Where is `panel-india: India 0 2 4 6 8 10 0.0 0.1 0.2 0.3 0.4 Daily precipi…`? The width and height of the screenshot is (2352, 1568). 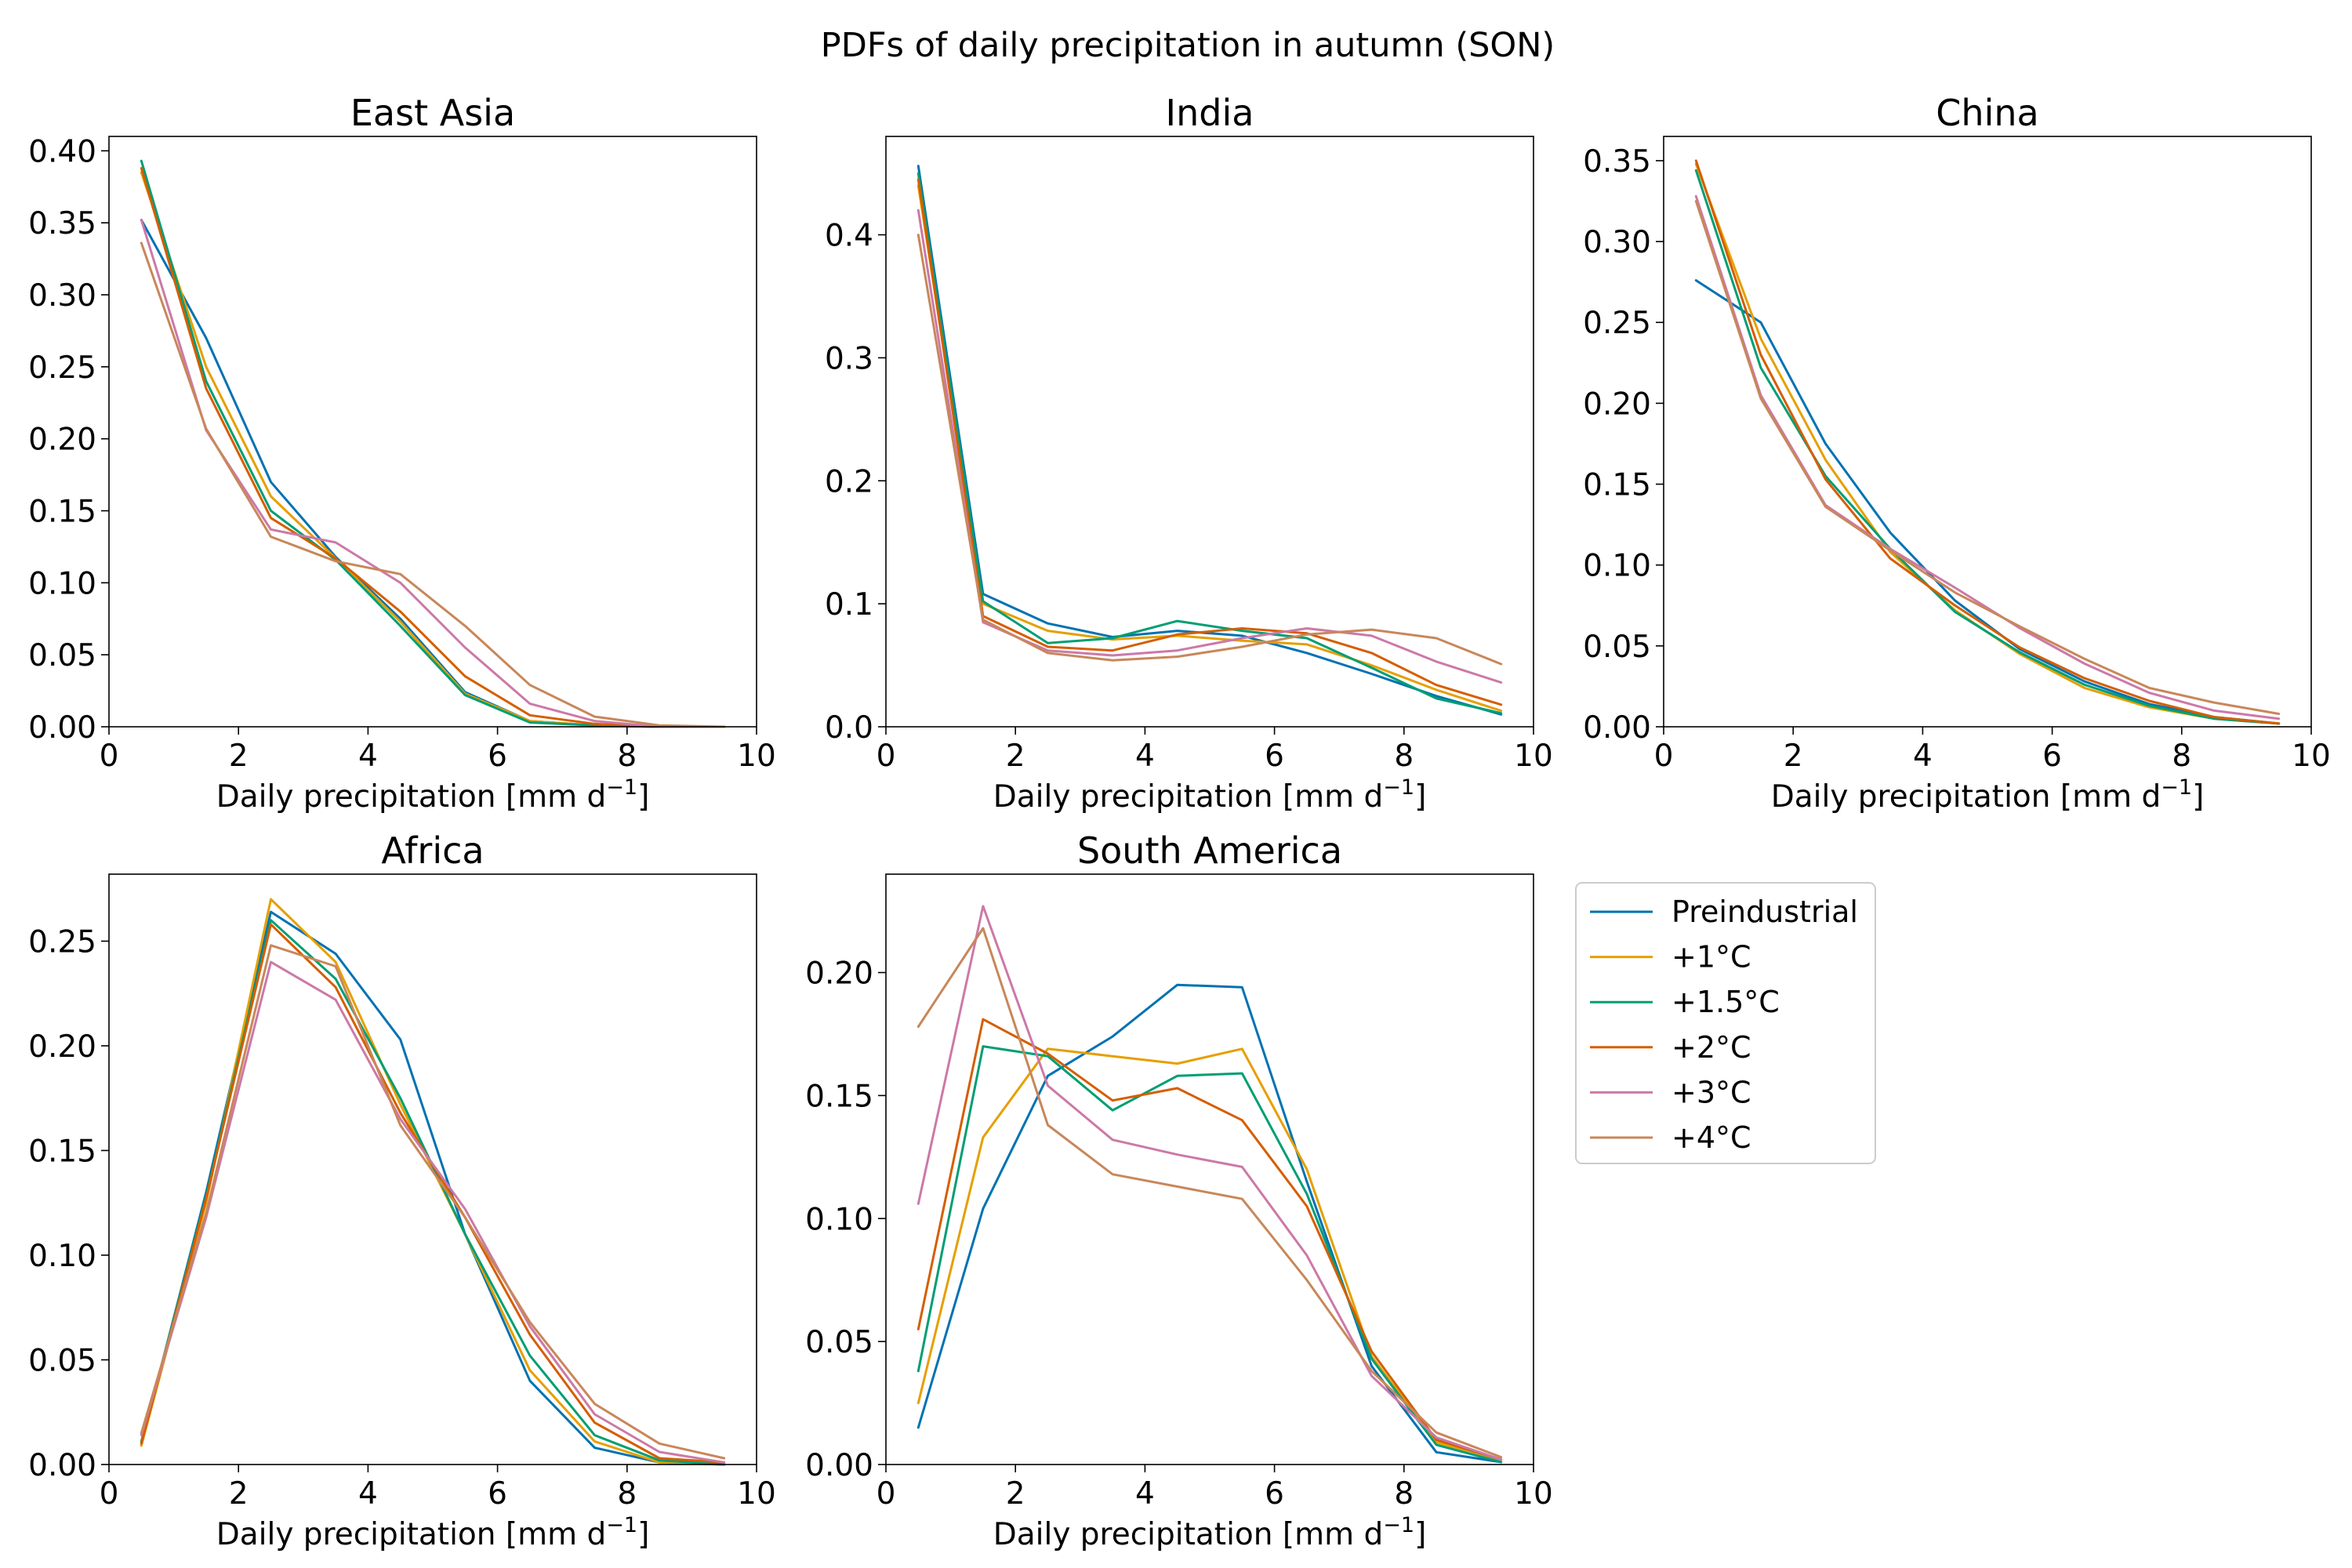
panel-india: India 0 2 4 6 8 10 0.0 0.1 0.2 0.3 0.4 Daily precipi… is located at coordinates (1189, 453).